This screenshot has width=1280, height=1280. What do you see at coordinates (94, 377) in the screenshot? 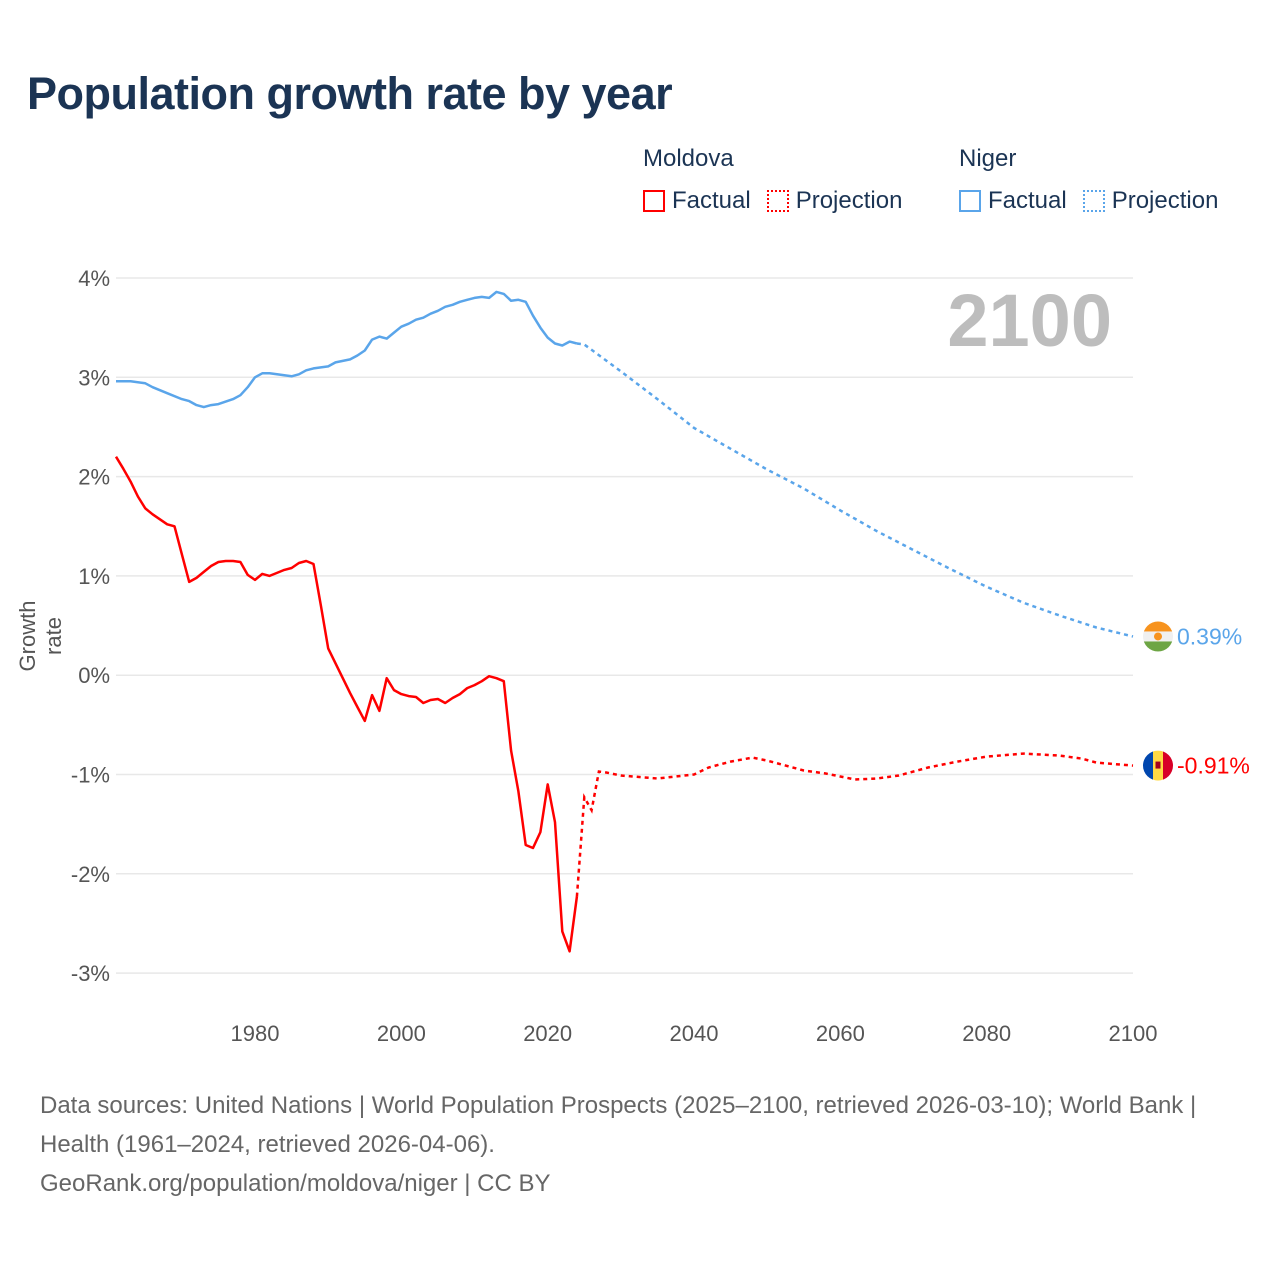
I see `y-tick-label: 3%` at bounding box center [94, 377].